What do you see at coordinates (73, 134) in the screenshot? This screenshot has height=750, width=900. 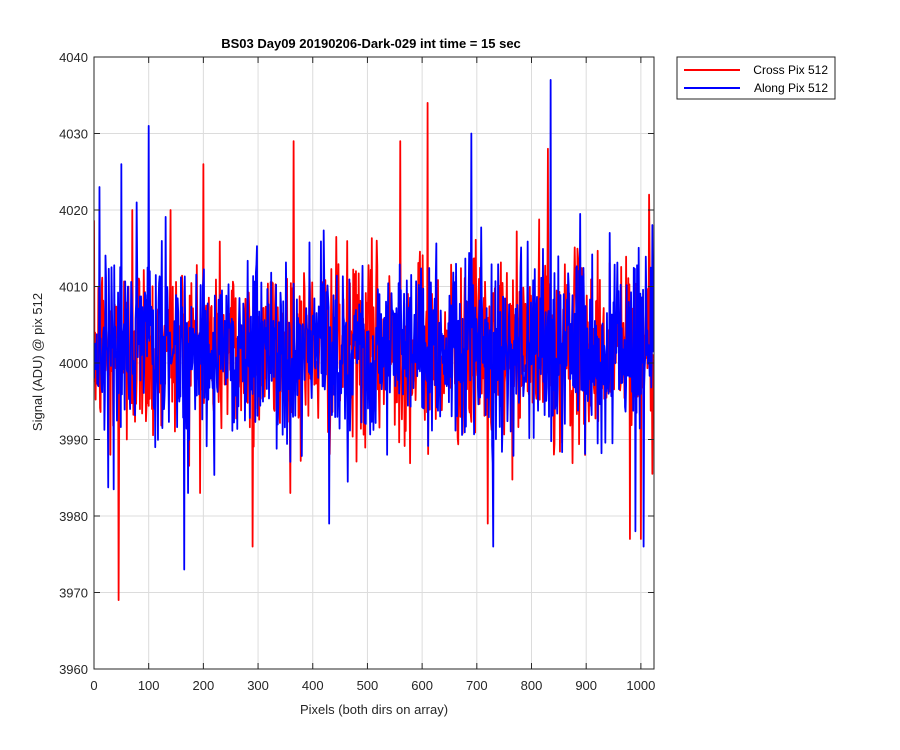 I see `y-tick-label: 4030` at bounding box center [73, 134].